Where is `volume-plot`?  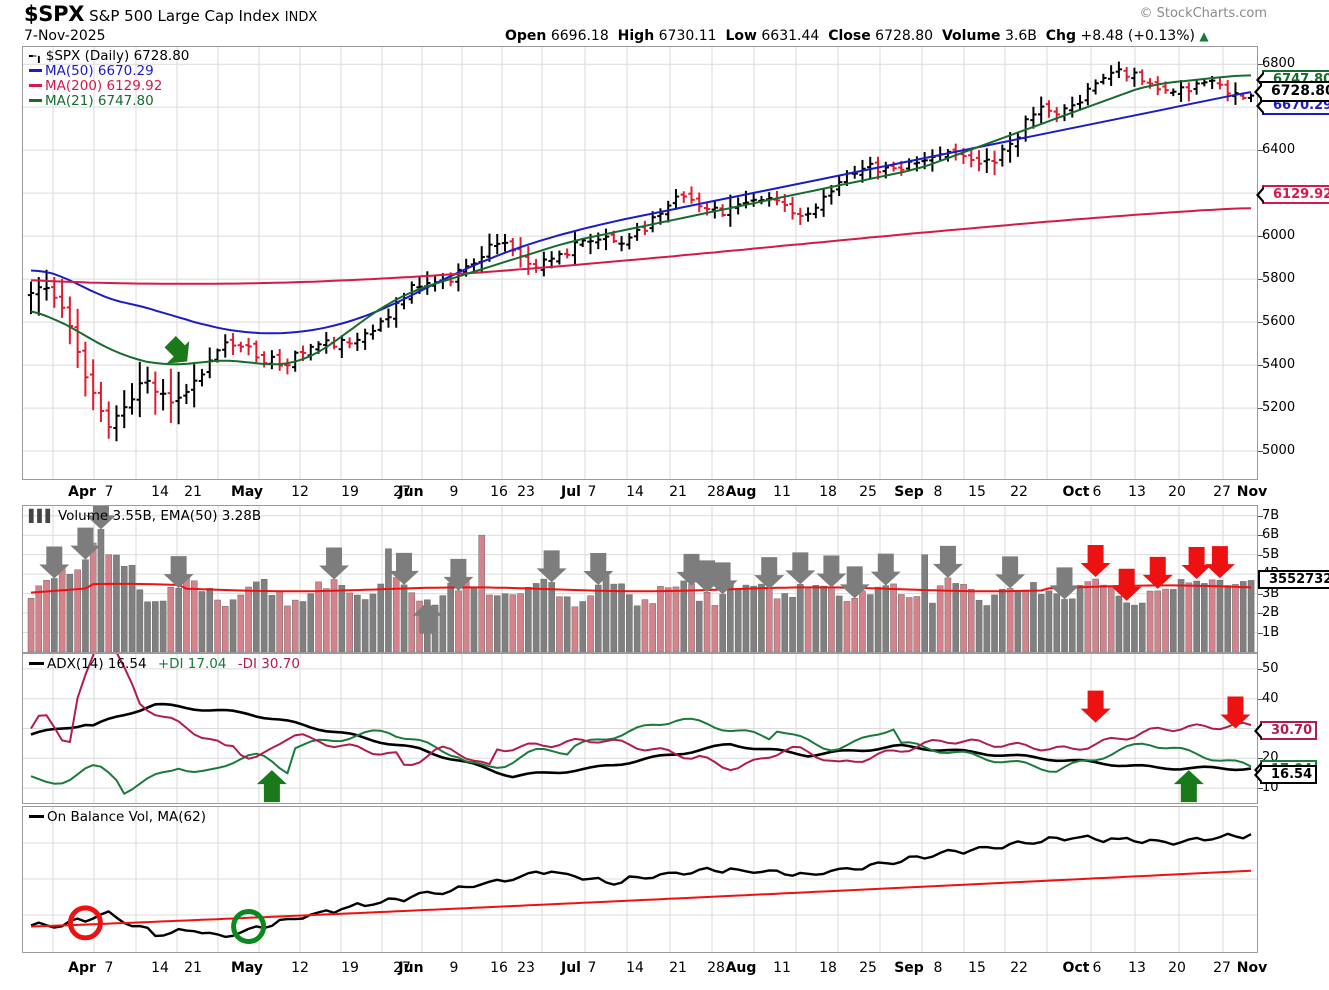 volume-plot is located at coordinates (640, 579).